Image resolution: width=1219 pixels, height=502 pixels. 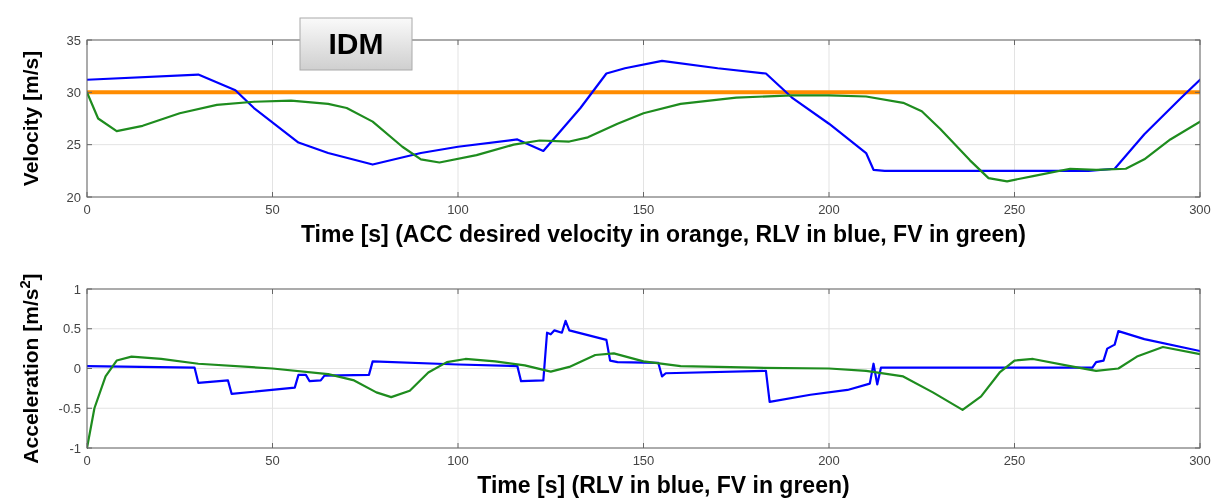 I want to click on x-axis-title: Time [s] (ACC desired velocity in orange, RLV in blue, FV in green), so click(x=663, y=234).